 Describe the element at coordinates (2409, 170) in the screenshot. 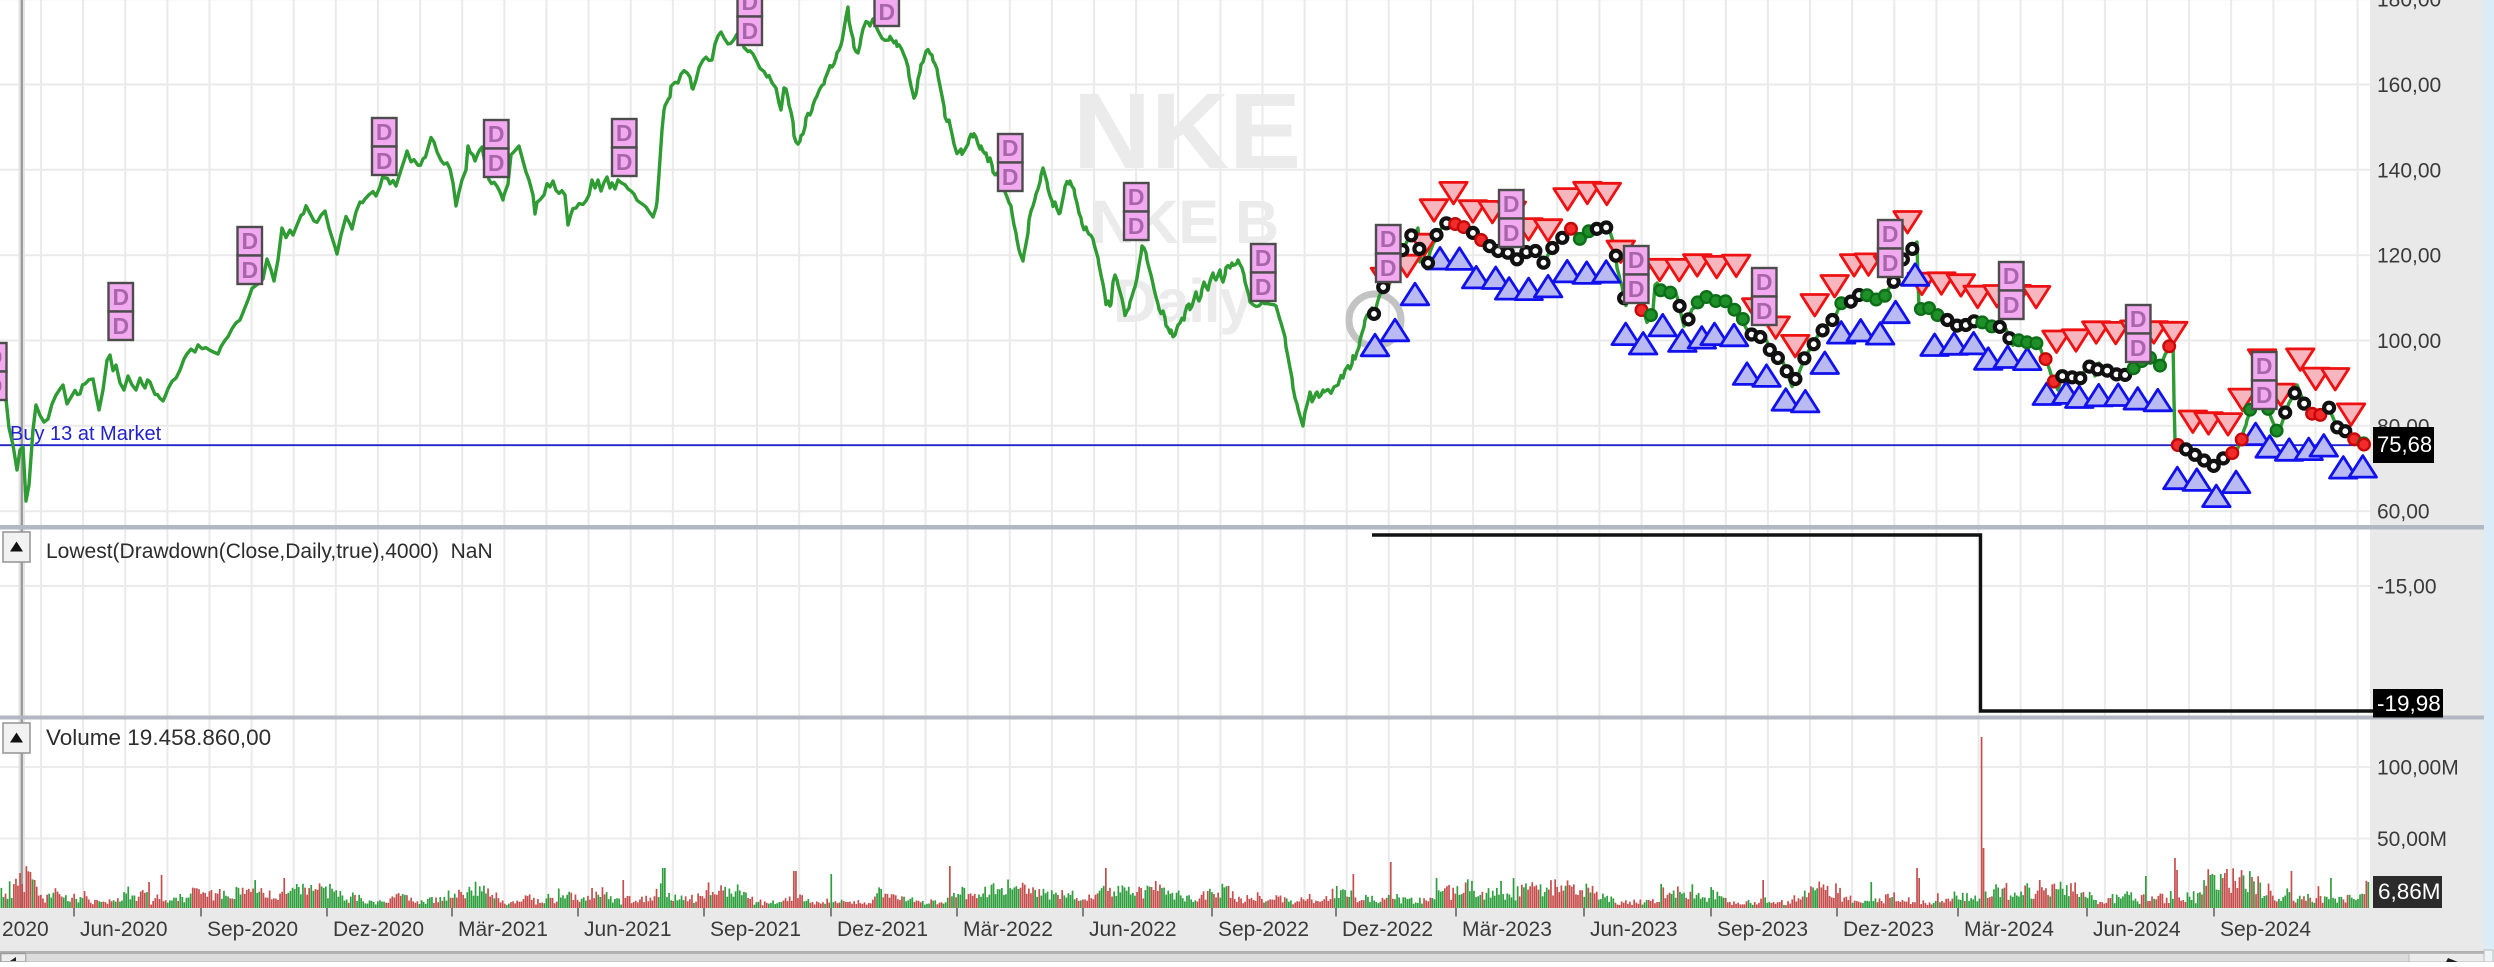

I see `svg-text: 140,00` at that location.